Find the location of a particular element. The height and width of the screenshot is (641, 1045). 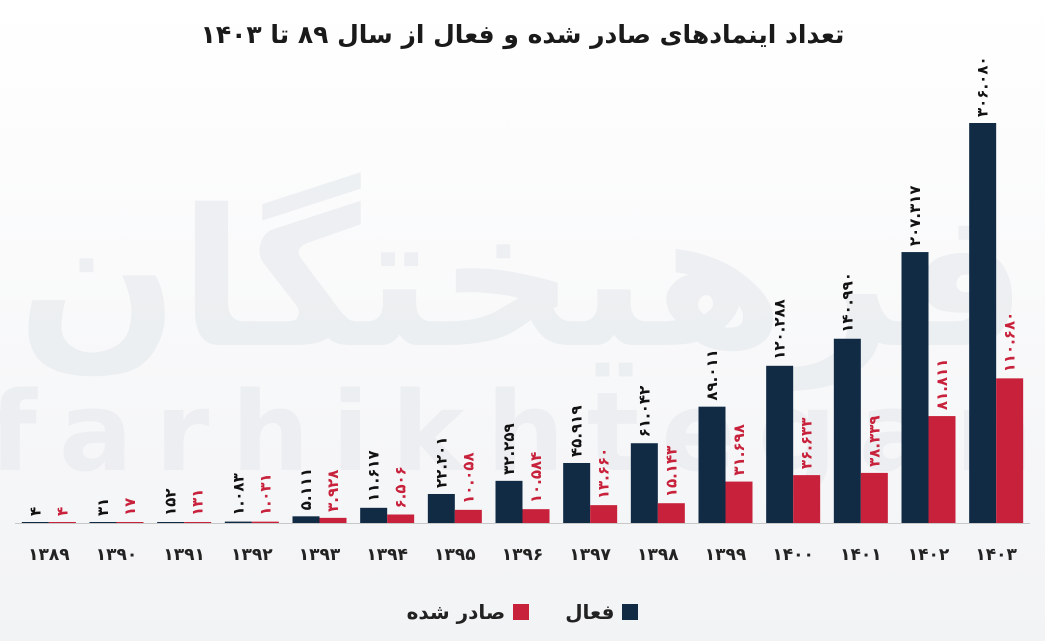

data-label-issued-5: ۶.۵۰۶ is located at coordinates (401, 487).